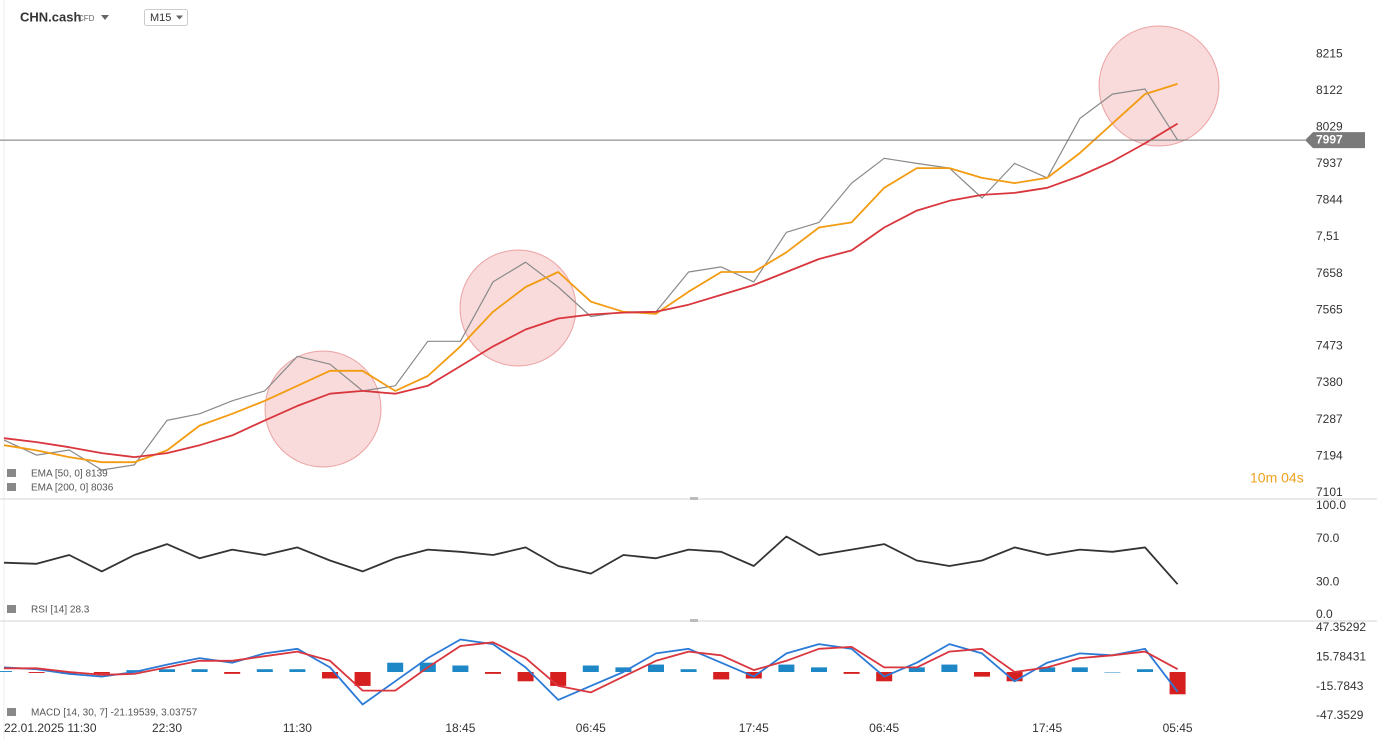 The image size is (1377, 746). I want to click on symbol-selector: CHN.cash CFD, so click(64, 16).